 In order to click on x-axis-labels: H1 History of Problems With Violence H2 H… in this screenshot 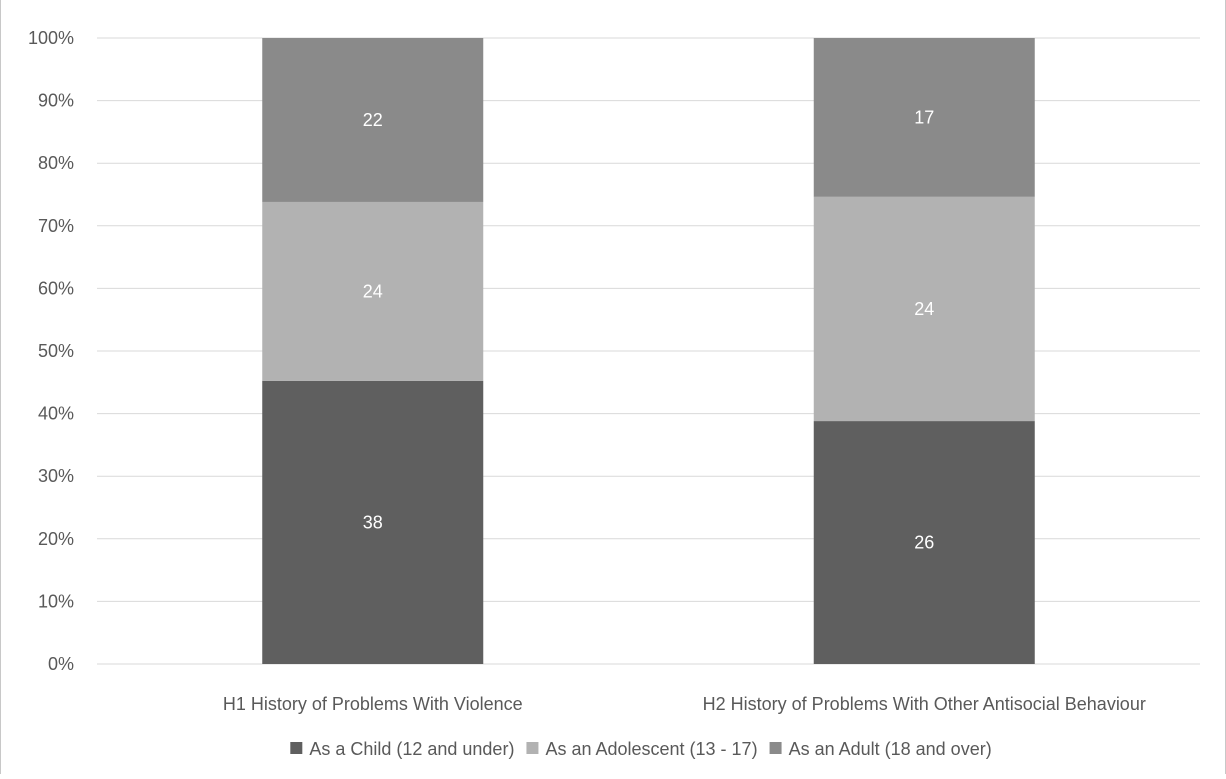, I will do `click(684, 704)`.